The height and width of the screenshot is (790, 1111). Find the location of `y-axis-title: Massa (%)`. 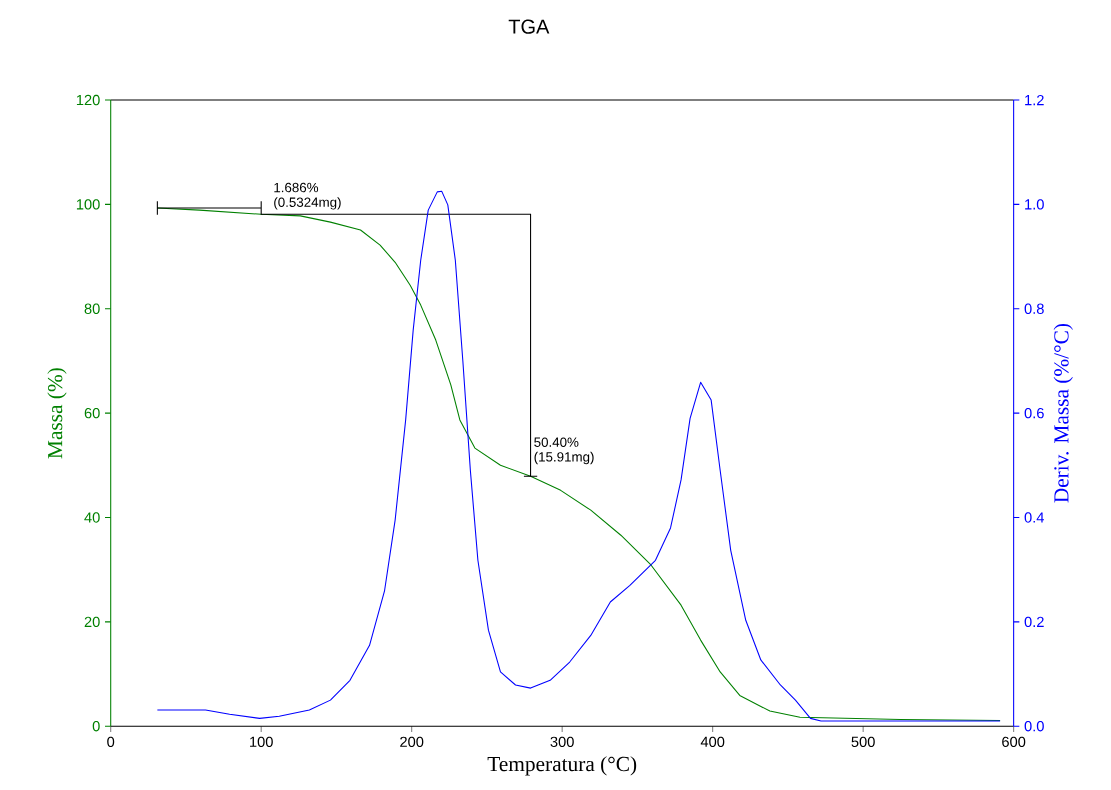

y-axis-title: Massa (%) is located at coordinates (57, 413).